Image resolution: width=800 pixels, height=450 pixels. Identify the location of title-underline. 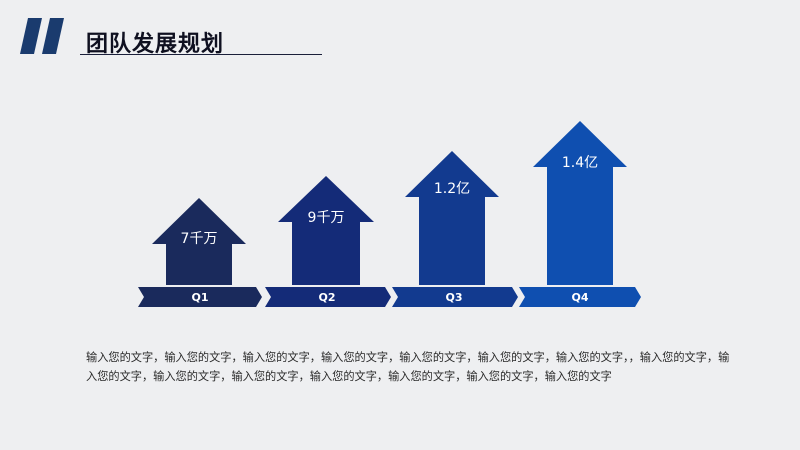
(201, 54).